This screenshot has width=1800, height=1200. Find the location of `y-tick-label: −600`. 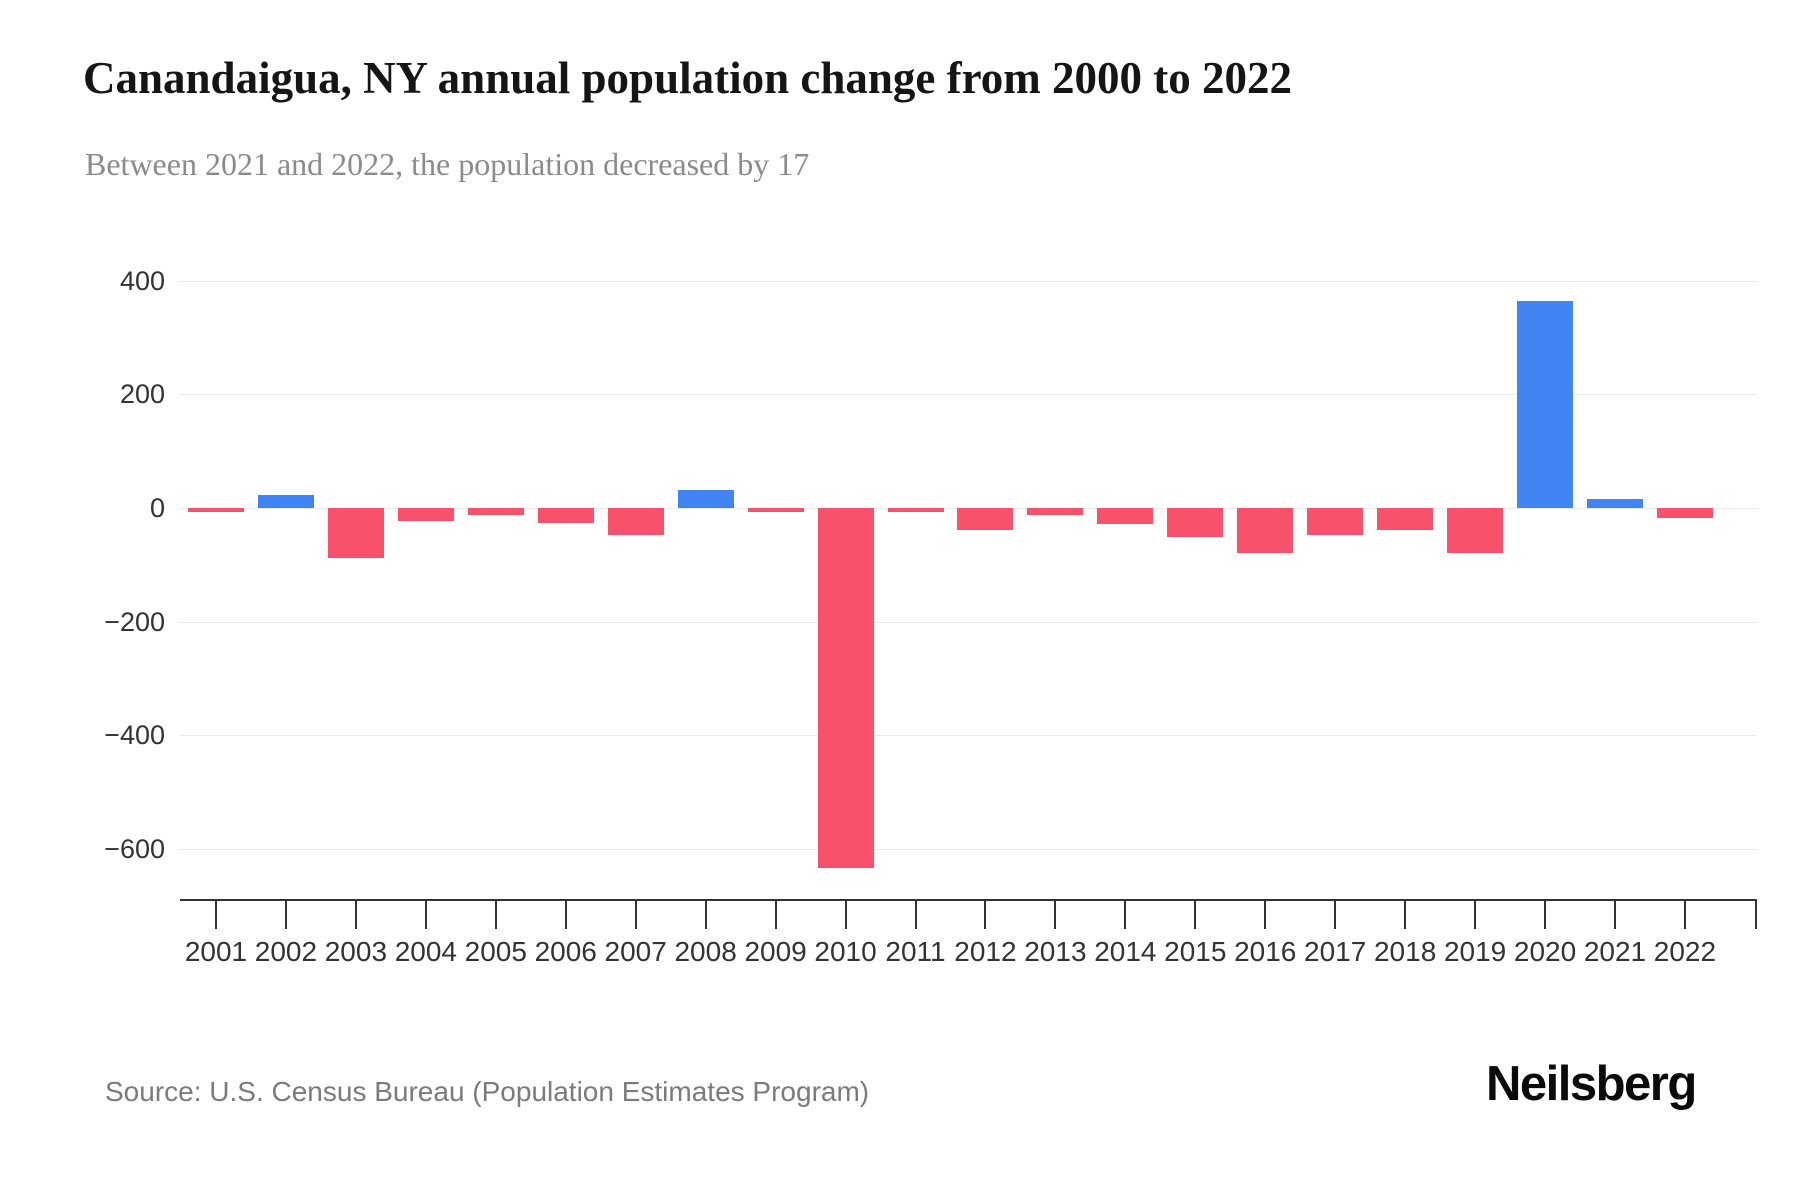

y-tick-label: −600 is located at coordinates (134, 848).